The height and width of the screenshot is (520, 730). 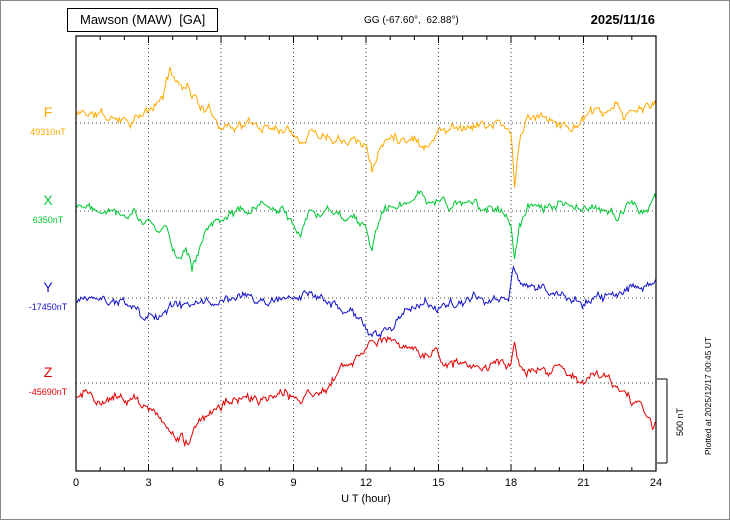 I want to click on x-tick-label: 0, so click(x=76, y=483).